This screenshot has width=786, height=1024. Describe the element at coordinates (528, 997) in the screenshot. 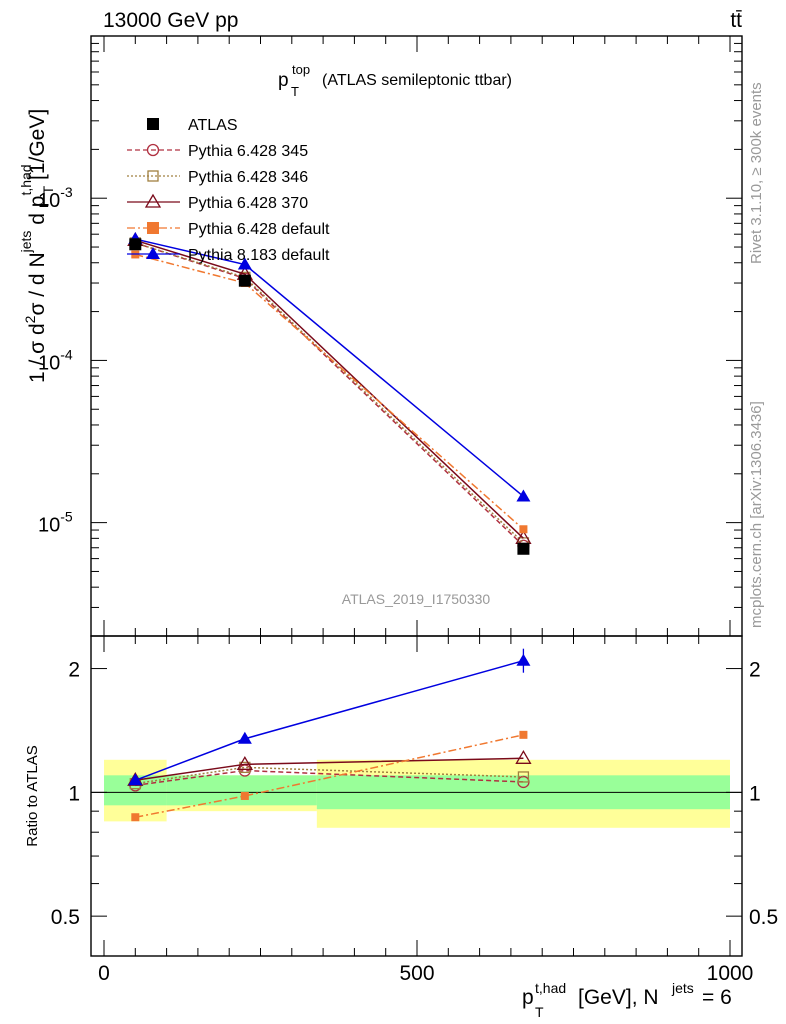

I see `svg-text: p` at that location.